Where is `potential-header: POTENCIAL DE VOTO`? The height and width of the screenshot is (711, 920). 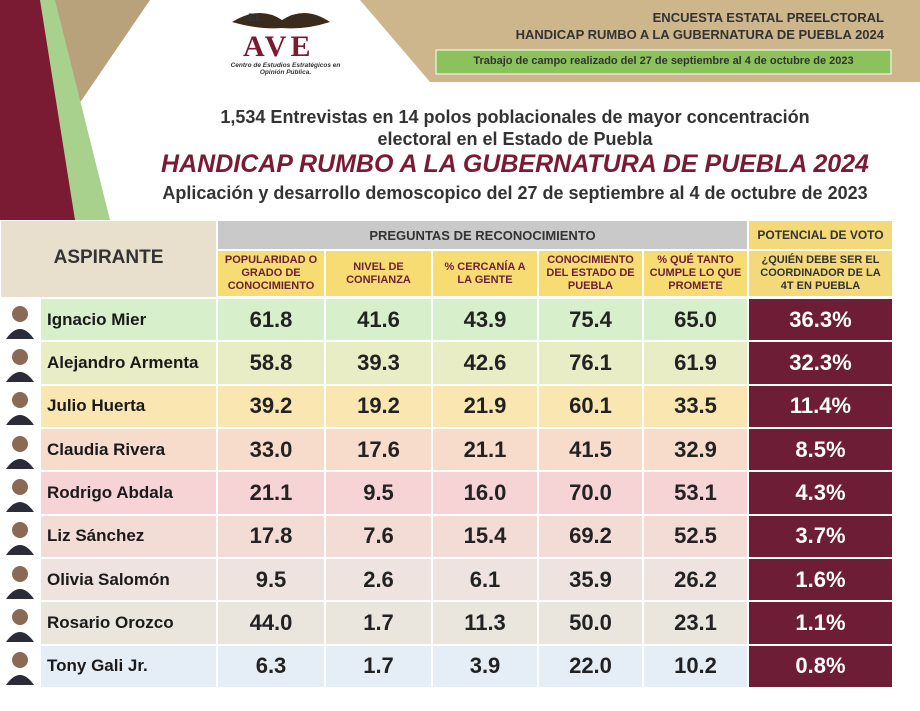
potential-header: POTENCIAL DE VOTO is located at coordinates (820, 235).